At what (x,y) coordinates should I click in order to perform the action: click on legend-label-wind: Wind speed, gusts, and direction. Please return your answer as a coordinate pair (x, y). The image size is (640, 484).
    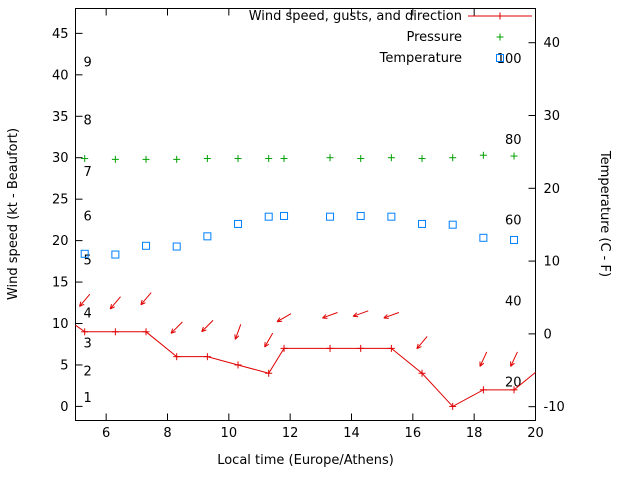
    Looking at the image, I should click on (355, 16).